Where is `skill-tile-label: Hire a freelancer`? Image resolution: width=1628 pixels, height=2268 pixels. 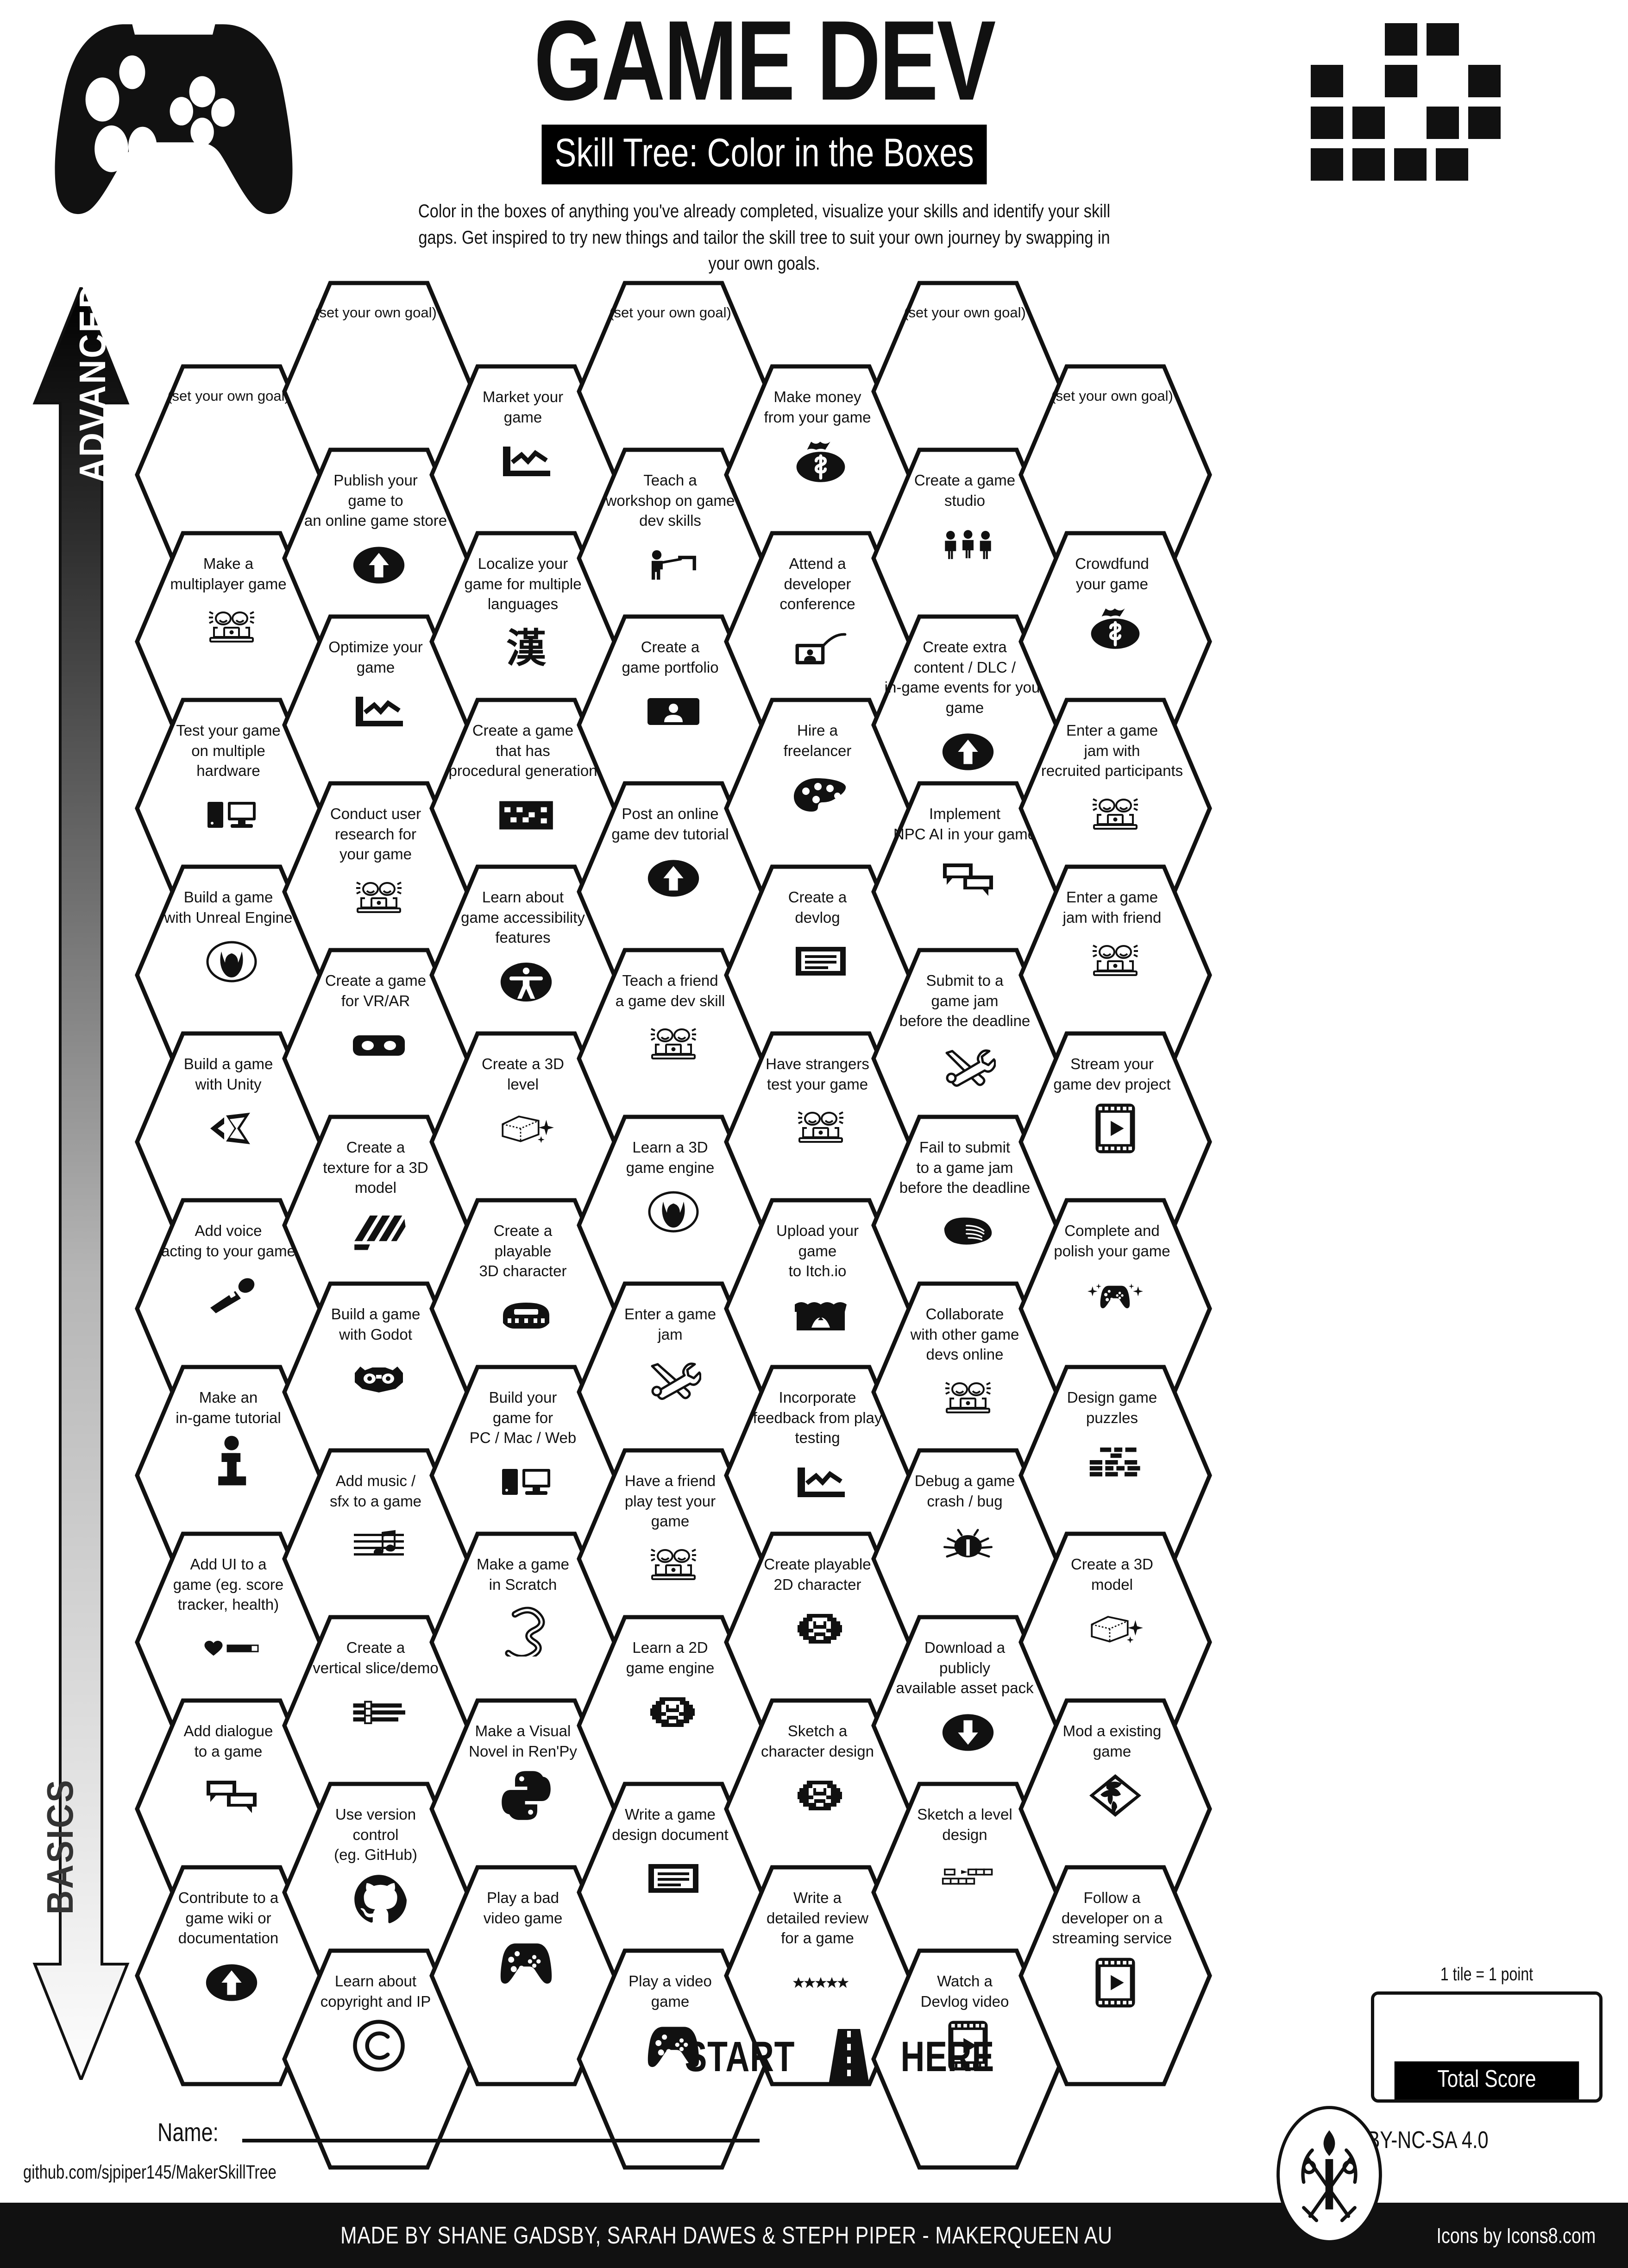 skill-tile-label: Hire a freelancer is located at coordinates (817, 740).